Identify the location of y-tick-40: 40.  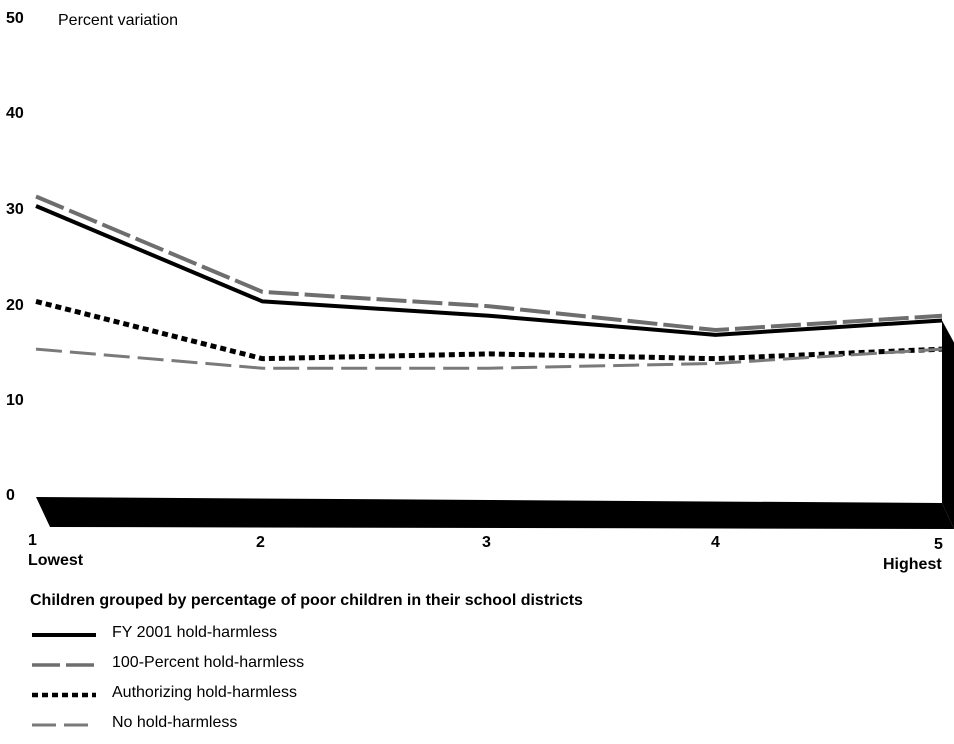
(15, 114).